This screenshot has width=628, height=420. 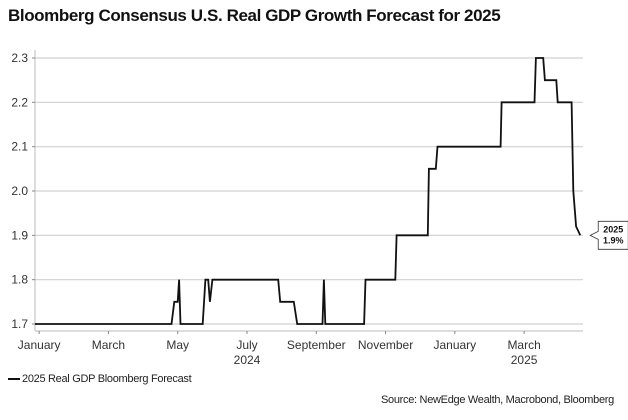 What do you see at coordinates (14, 379) in the screenshot?
I see `legend-swatch` at bounding box center [14, 379].